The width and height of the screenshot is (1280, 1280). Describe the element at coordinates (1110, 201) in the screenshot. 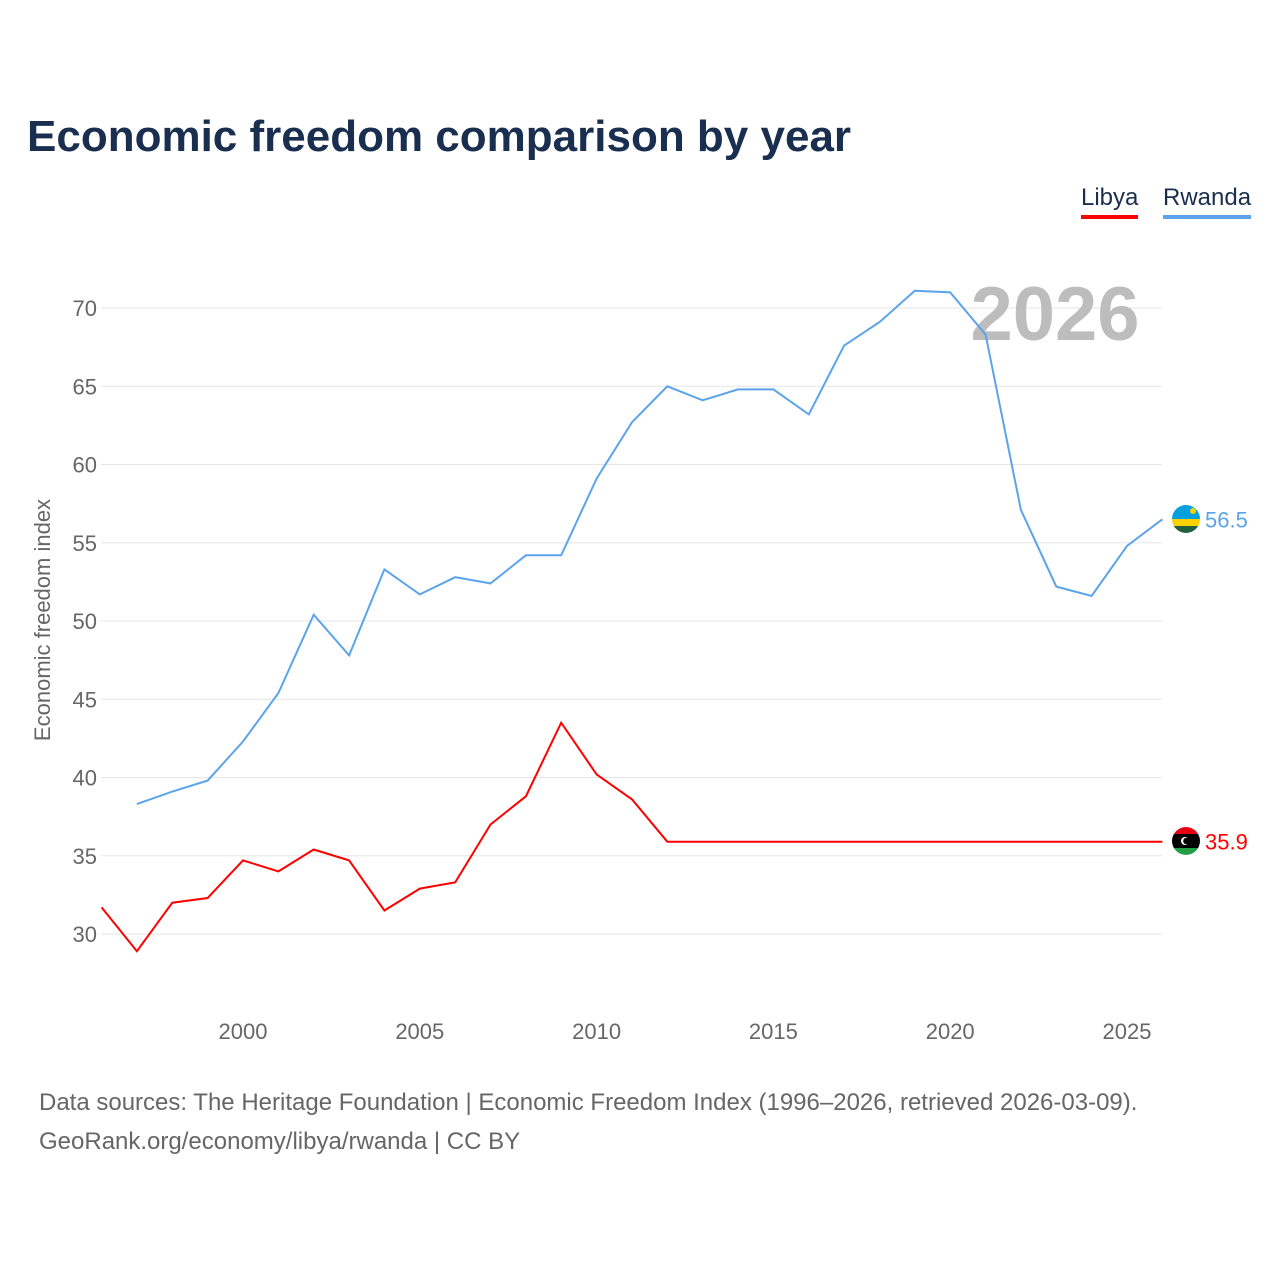

I see `legend-item-libya: Libya` at that location.